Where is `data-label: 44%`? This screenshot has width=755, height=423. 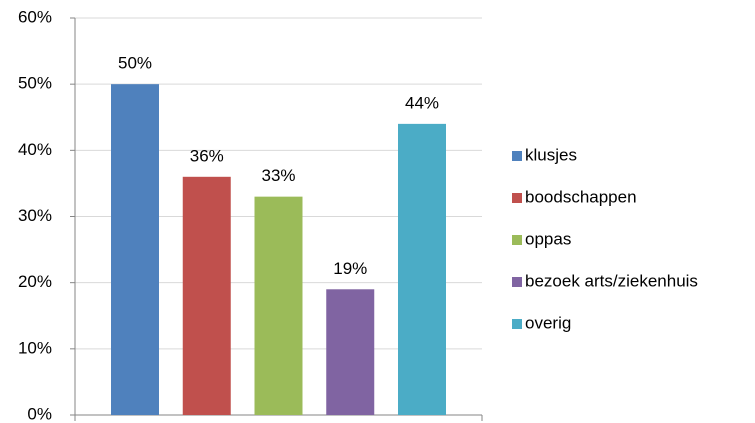
data-label: 44% is located at coordinates (422, 102).